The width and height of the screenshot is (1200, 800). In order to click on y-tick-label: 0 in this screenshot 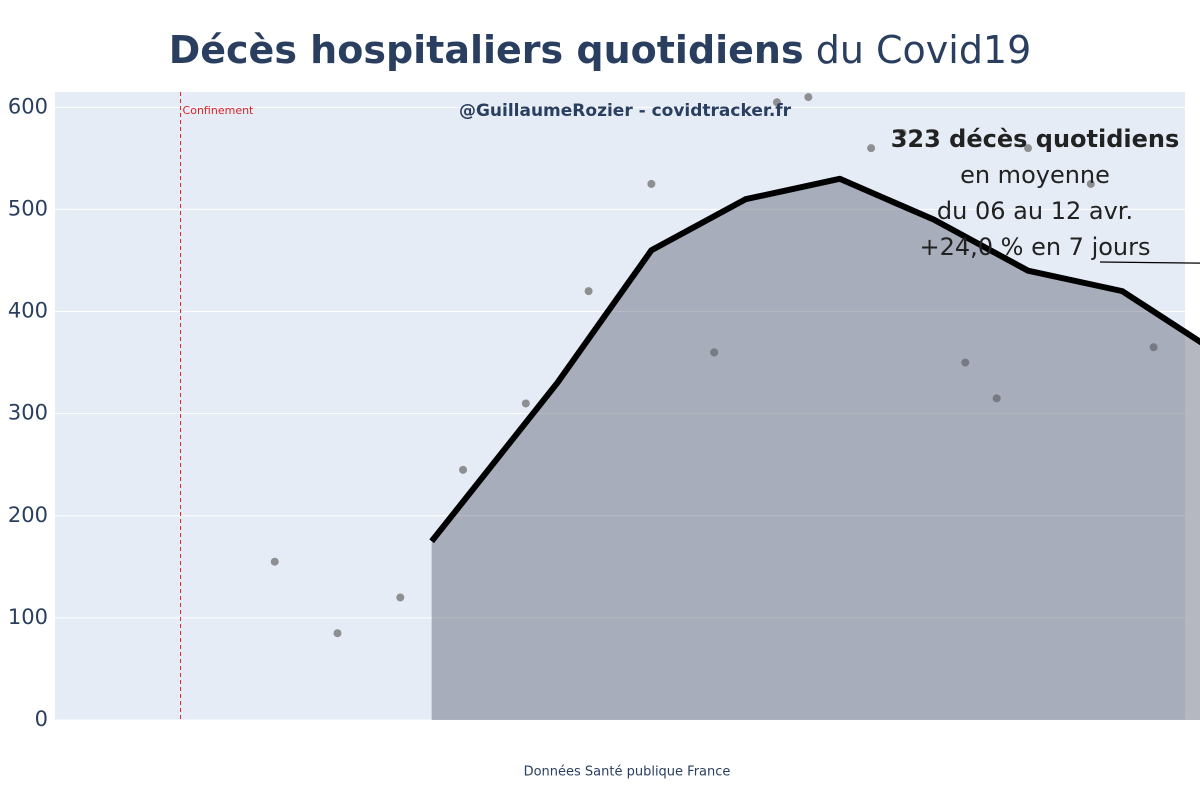, I will do `click(41, 719)`.